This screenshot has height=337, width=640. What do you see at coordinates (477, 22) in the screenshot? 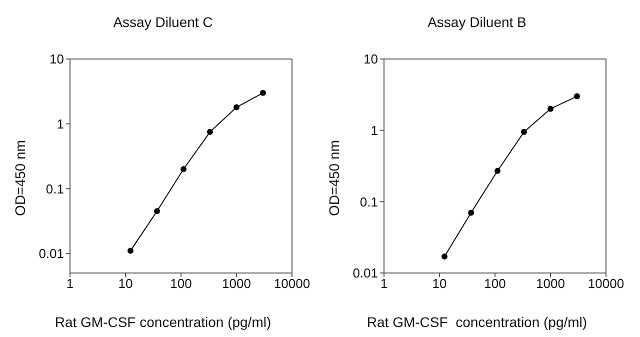
I see `chart-title: Assay Diluent B` at bounding box center [477, 22].